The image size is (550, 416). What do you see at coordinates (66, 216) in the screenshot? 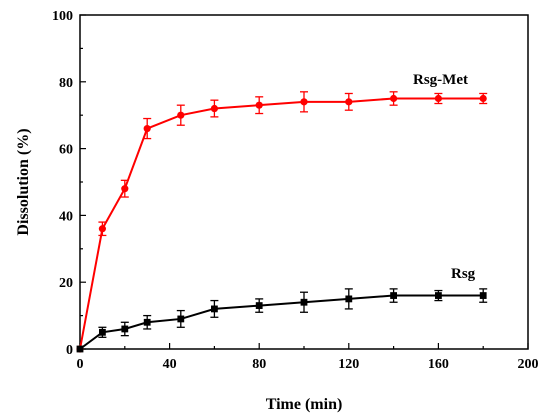
I see `y-tick-label: 40` at bounding box center [66, 216].